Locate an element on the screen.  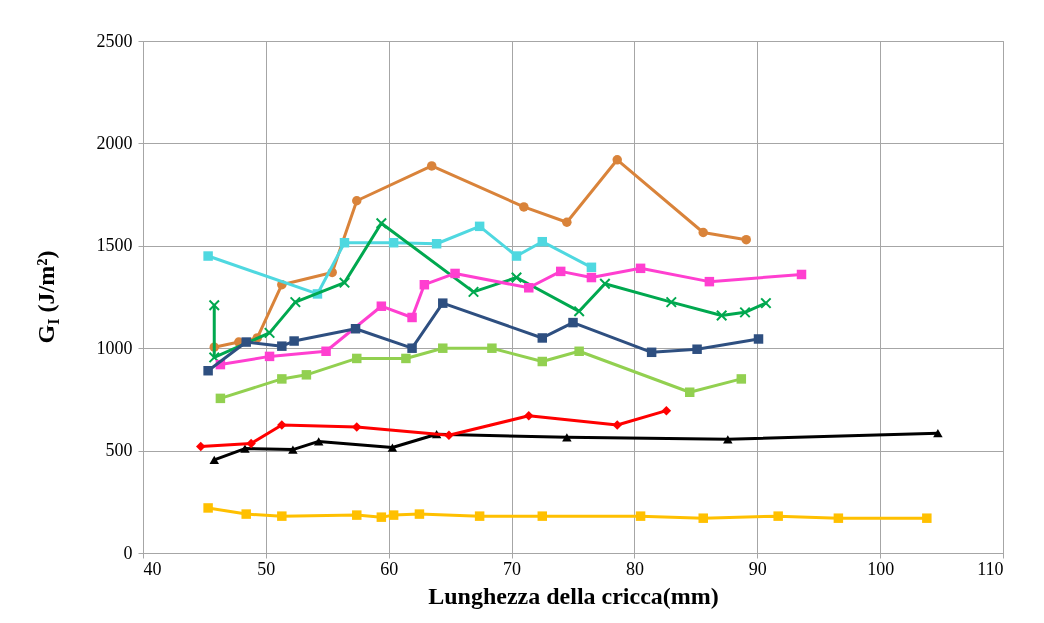
x-tick-label: 100 is located at coordinates (881, 568).